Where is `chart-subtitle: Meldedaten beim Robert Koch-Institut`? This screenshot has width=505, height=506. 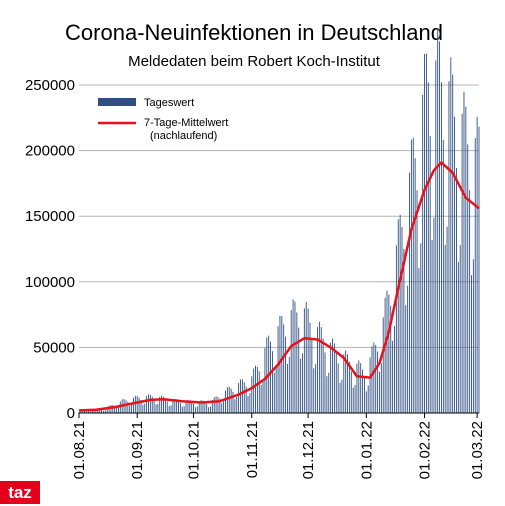 chart-subtitle: Meldedaten beim Robert Koch-Institut is located at coordinates (254, 61).